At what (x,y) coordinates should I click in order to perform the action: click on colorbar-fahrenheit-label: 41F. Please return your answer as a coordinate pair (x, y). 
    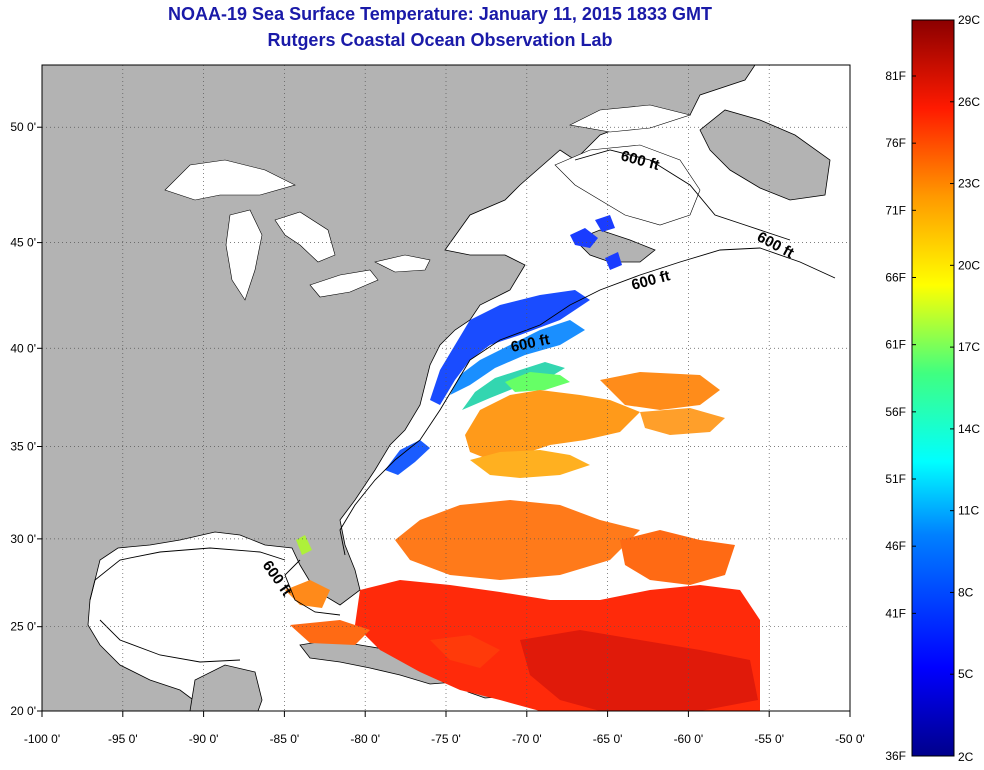
    Looking at the image, I should click on (895, 613).